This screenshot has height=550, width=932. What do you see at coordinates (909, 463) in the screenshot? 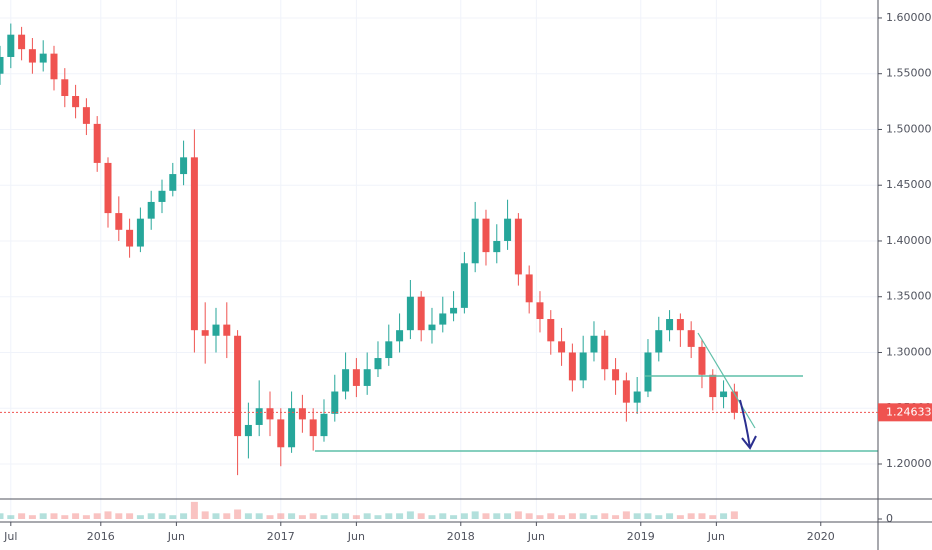
I see `y-tick-label: 1.20000` at bounding box center [909, 463].